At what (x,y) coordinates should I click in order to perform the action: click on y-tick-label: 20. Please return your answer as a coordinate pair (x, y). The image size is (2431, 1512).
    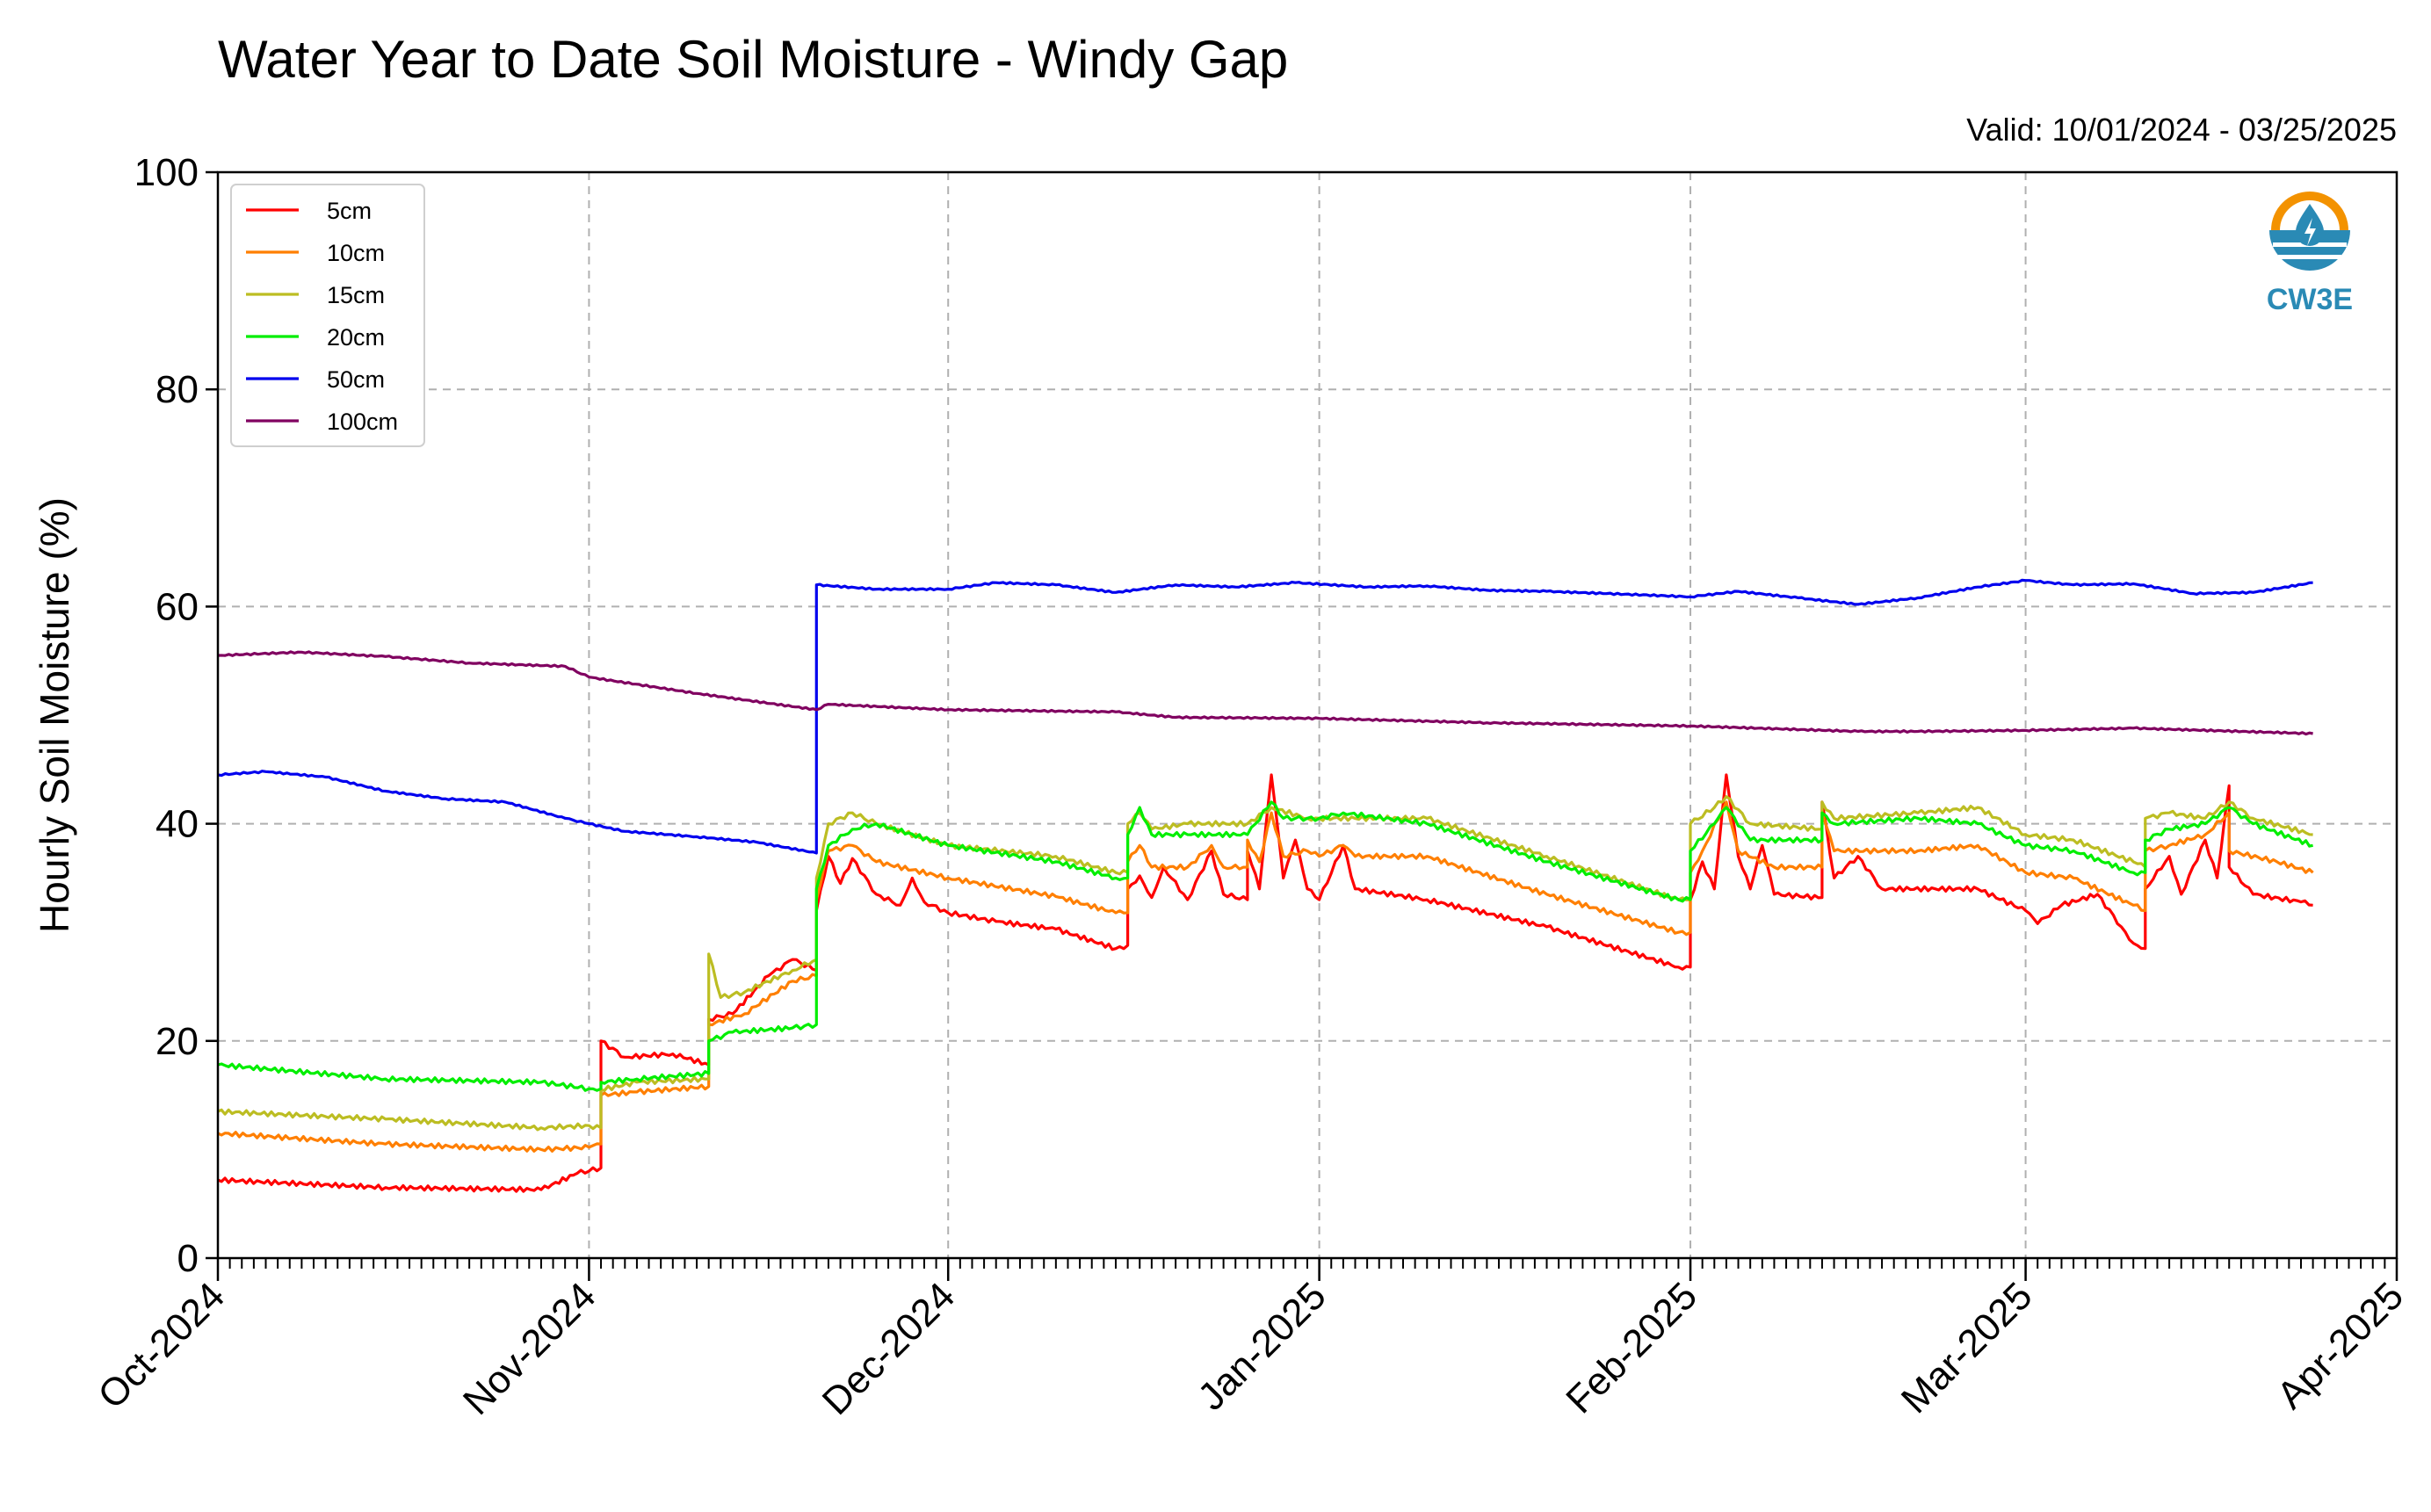
    Looking at the image, I should click on (178, 1041).